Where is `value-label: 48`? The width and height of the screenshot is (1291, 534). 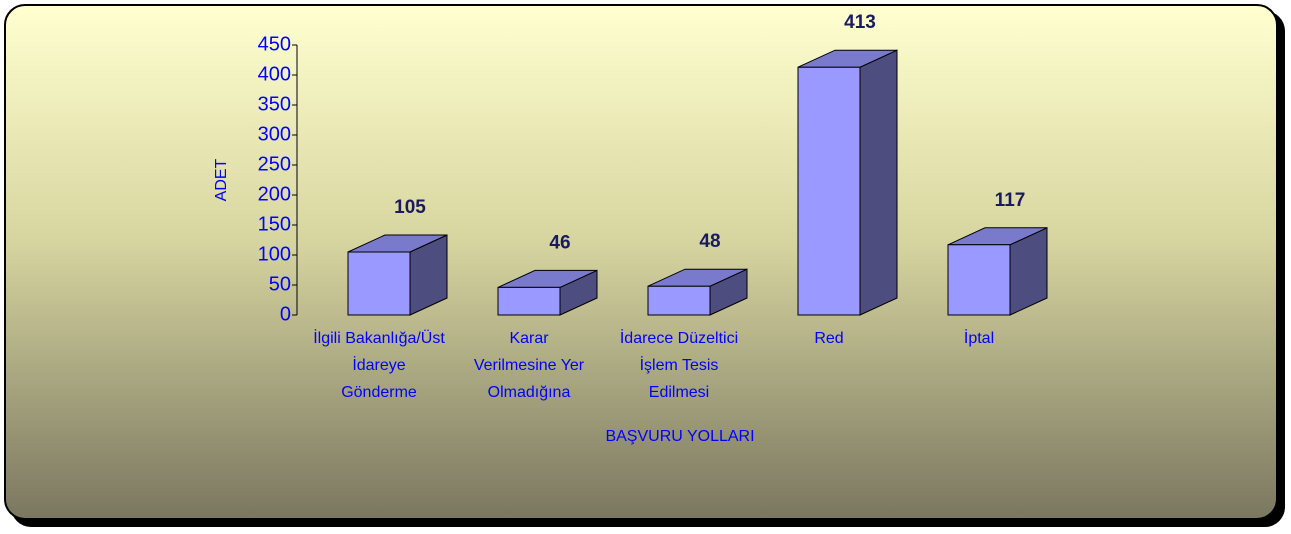 value-label: 48 is located at coordinates (709, 241).